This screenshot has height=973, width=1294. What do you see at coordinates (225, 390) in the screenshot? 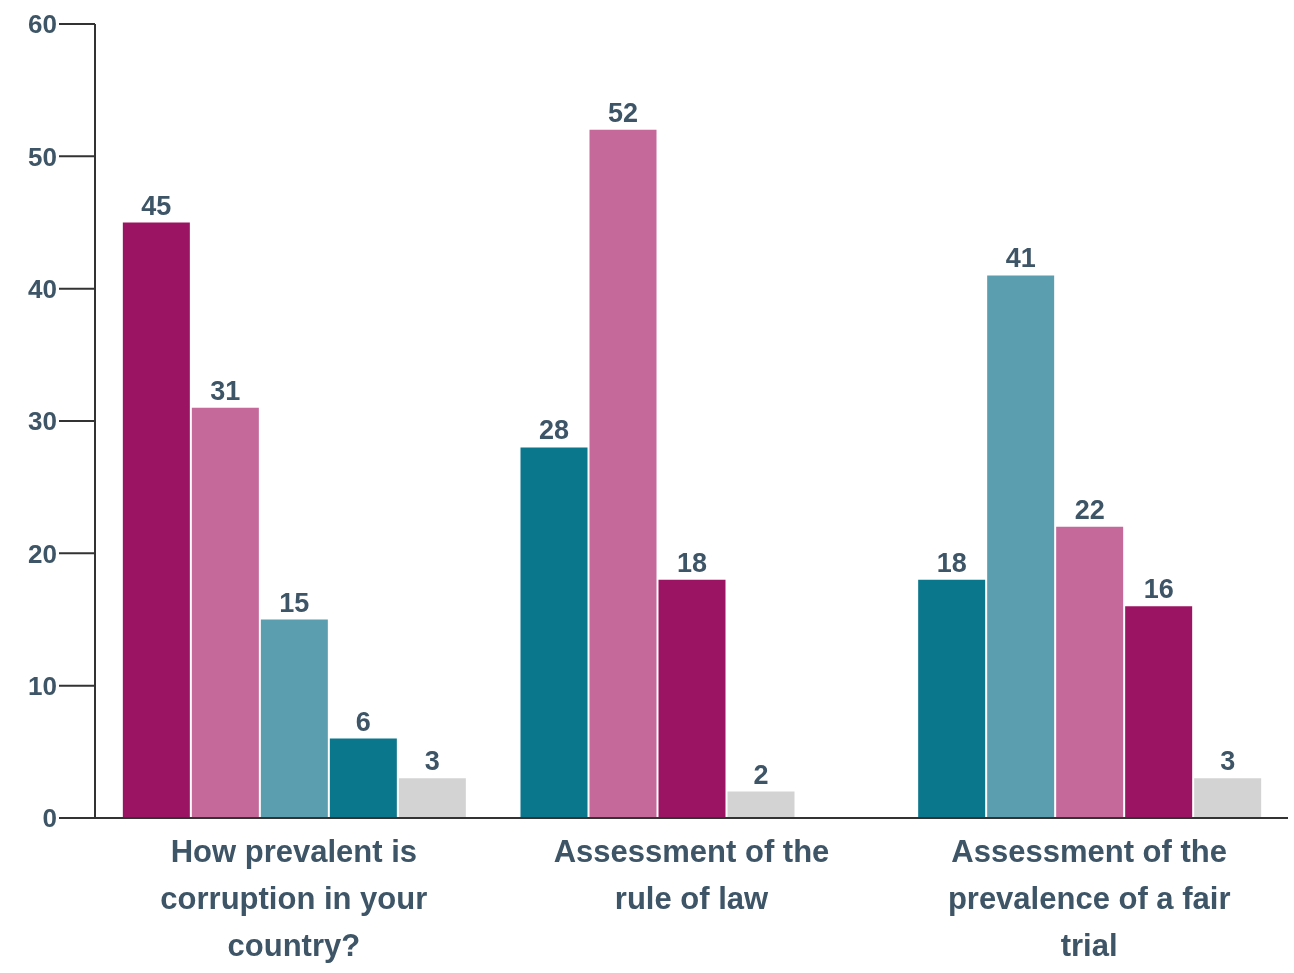
I see `data-label: 31` at bounding box center [225, 390].